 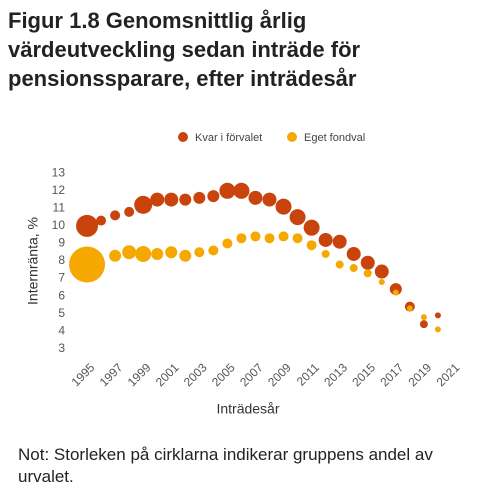 What do you see at coordinates (363, 374) in the screenshot?
I see `x-tick-label: 2015` at bounding box center [363, 374].